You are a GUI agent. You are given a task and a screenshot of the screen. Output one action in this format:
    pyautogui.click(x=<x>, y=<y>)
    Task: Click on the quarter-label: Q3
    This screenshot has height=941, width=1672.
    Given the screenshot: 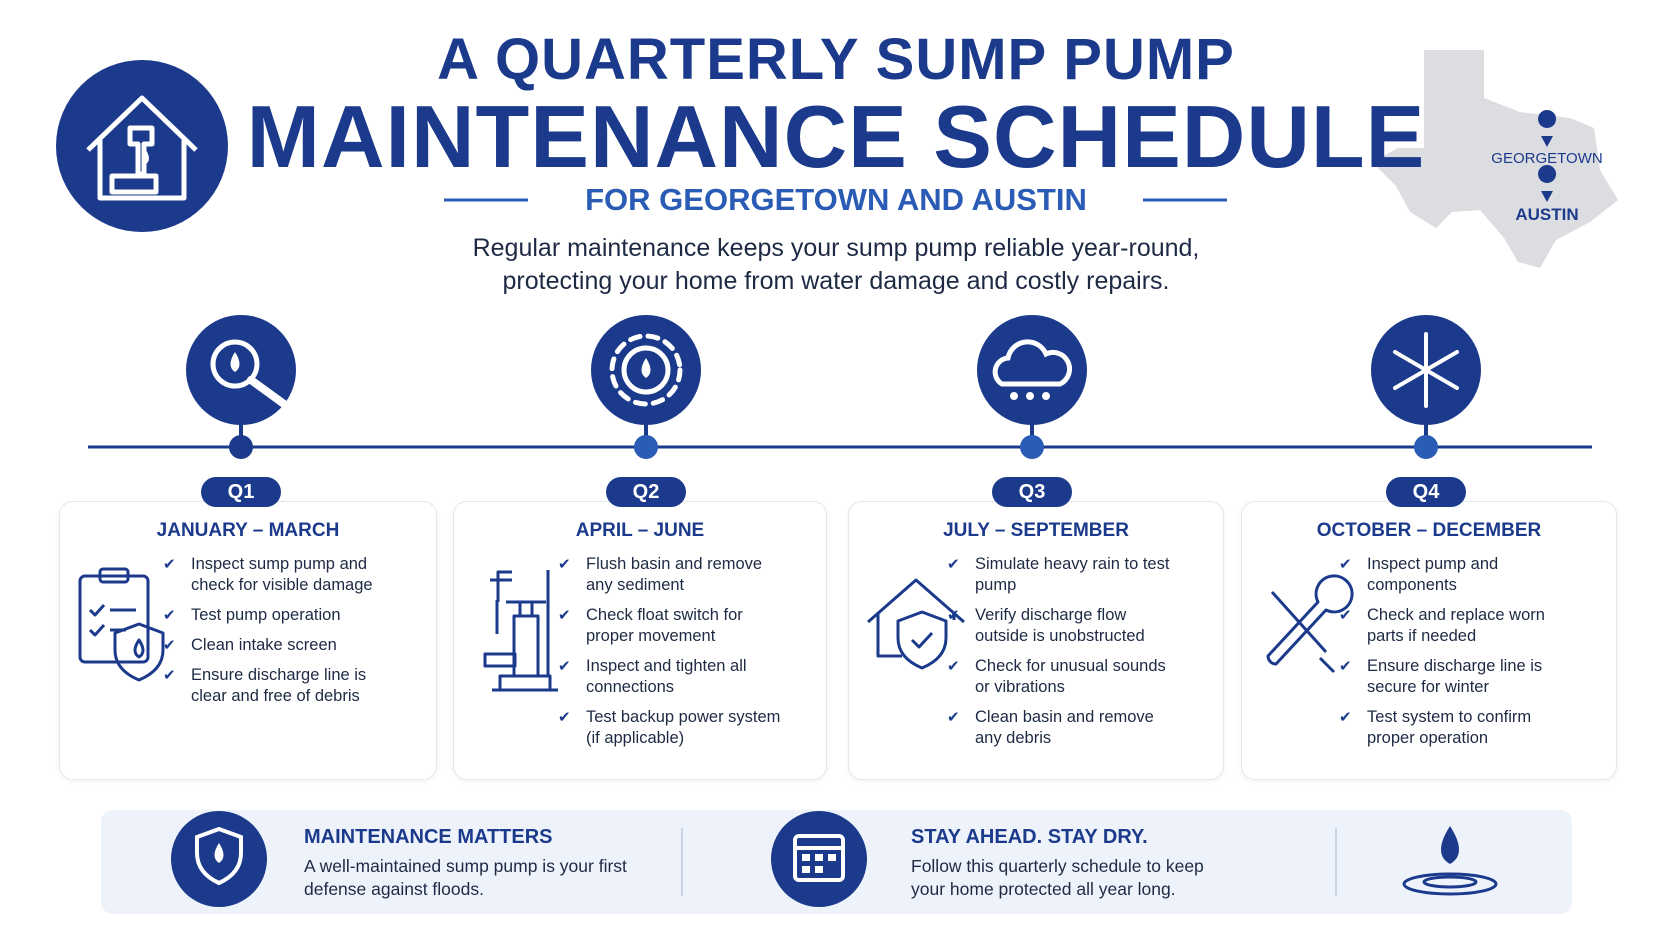 What is the action you would take?
    pyautogui.click(x=1032, y=492)
    